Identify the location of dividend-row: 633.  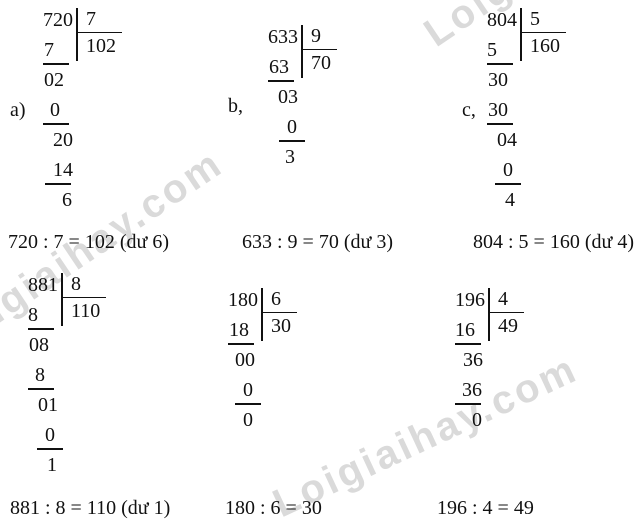
(283, 40).